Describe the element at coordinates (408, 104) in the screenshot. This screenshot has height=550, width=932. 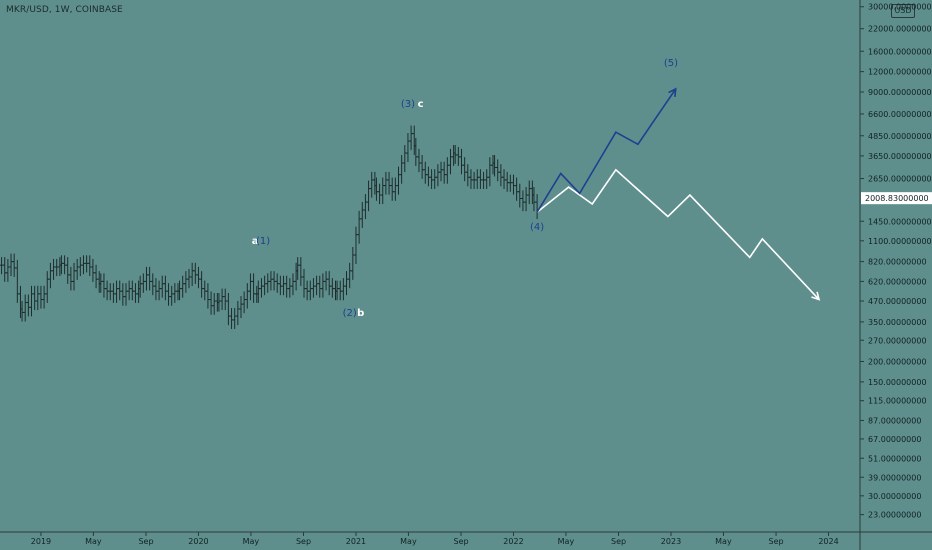
I see `wave-label: (3)` at that location.